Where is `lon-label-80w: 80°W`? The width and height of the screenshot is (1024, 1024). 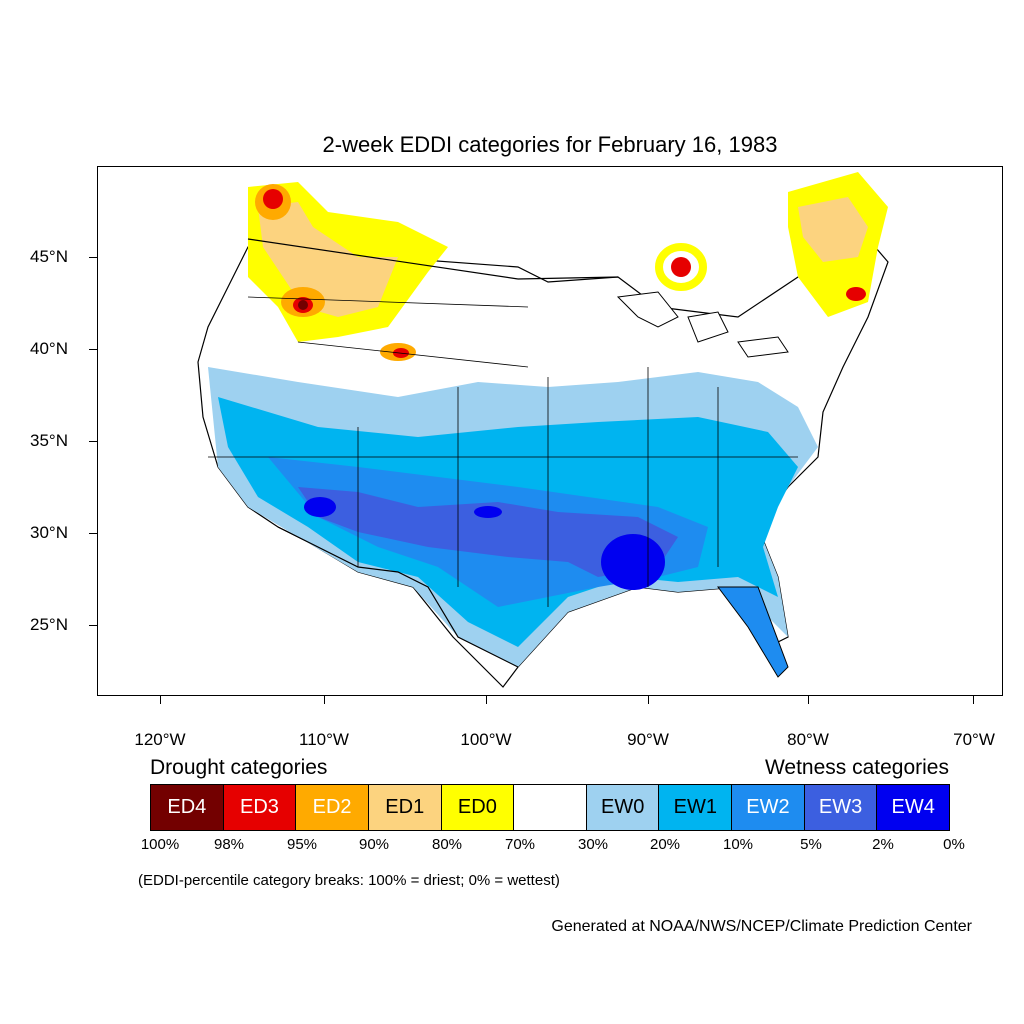
lon-label-80w: 80°W is located at coordinates (808, 739).